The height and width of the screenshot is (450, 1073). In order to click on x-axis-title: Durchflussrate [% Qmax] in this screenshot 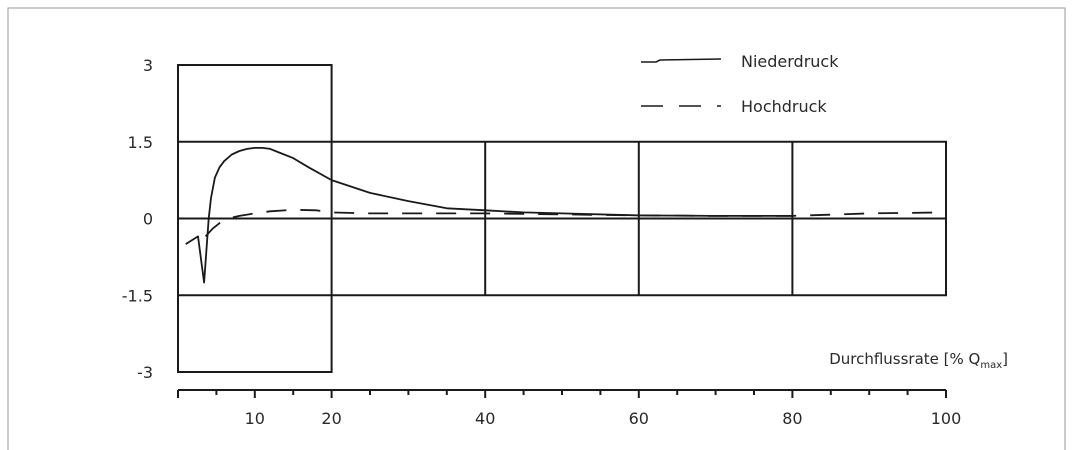, I will do `click(918, 360)`.